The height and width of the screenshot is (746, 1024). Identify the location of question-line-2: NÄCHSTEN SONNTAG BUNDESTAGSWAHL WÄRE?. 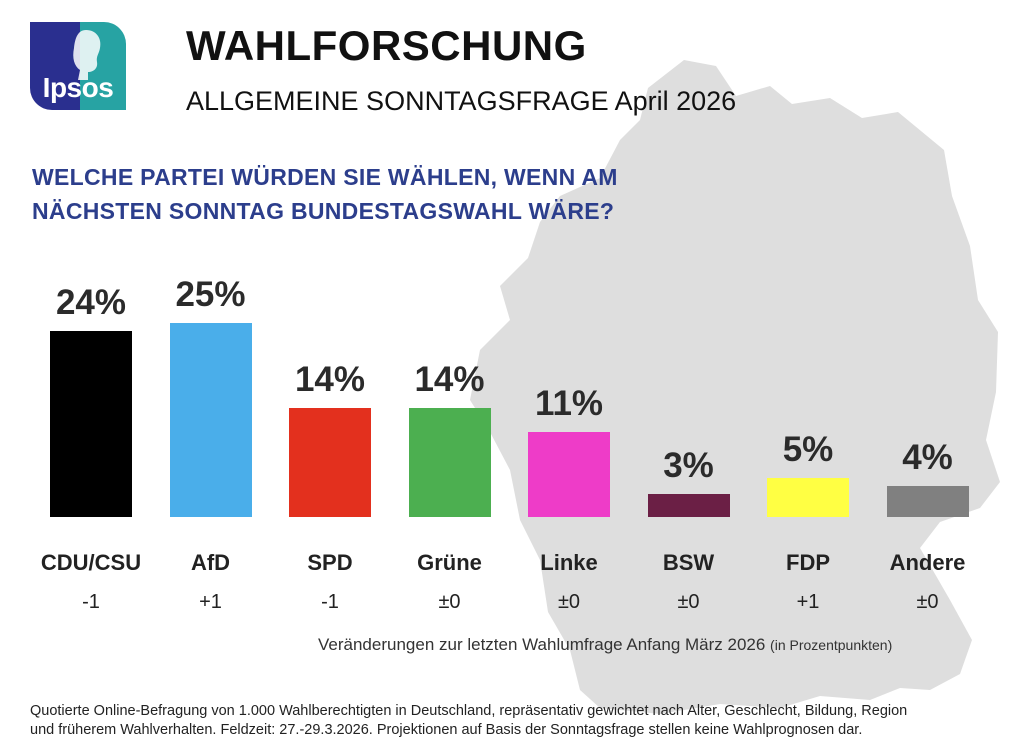
(323, 211).